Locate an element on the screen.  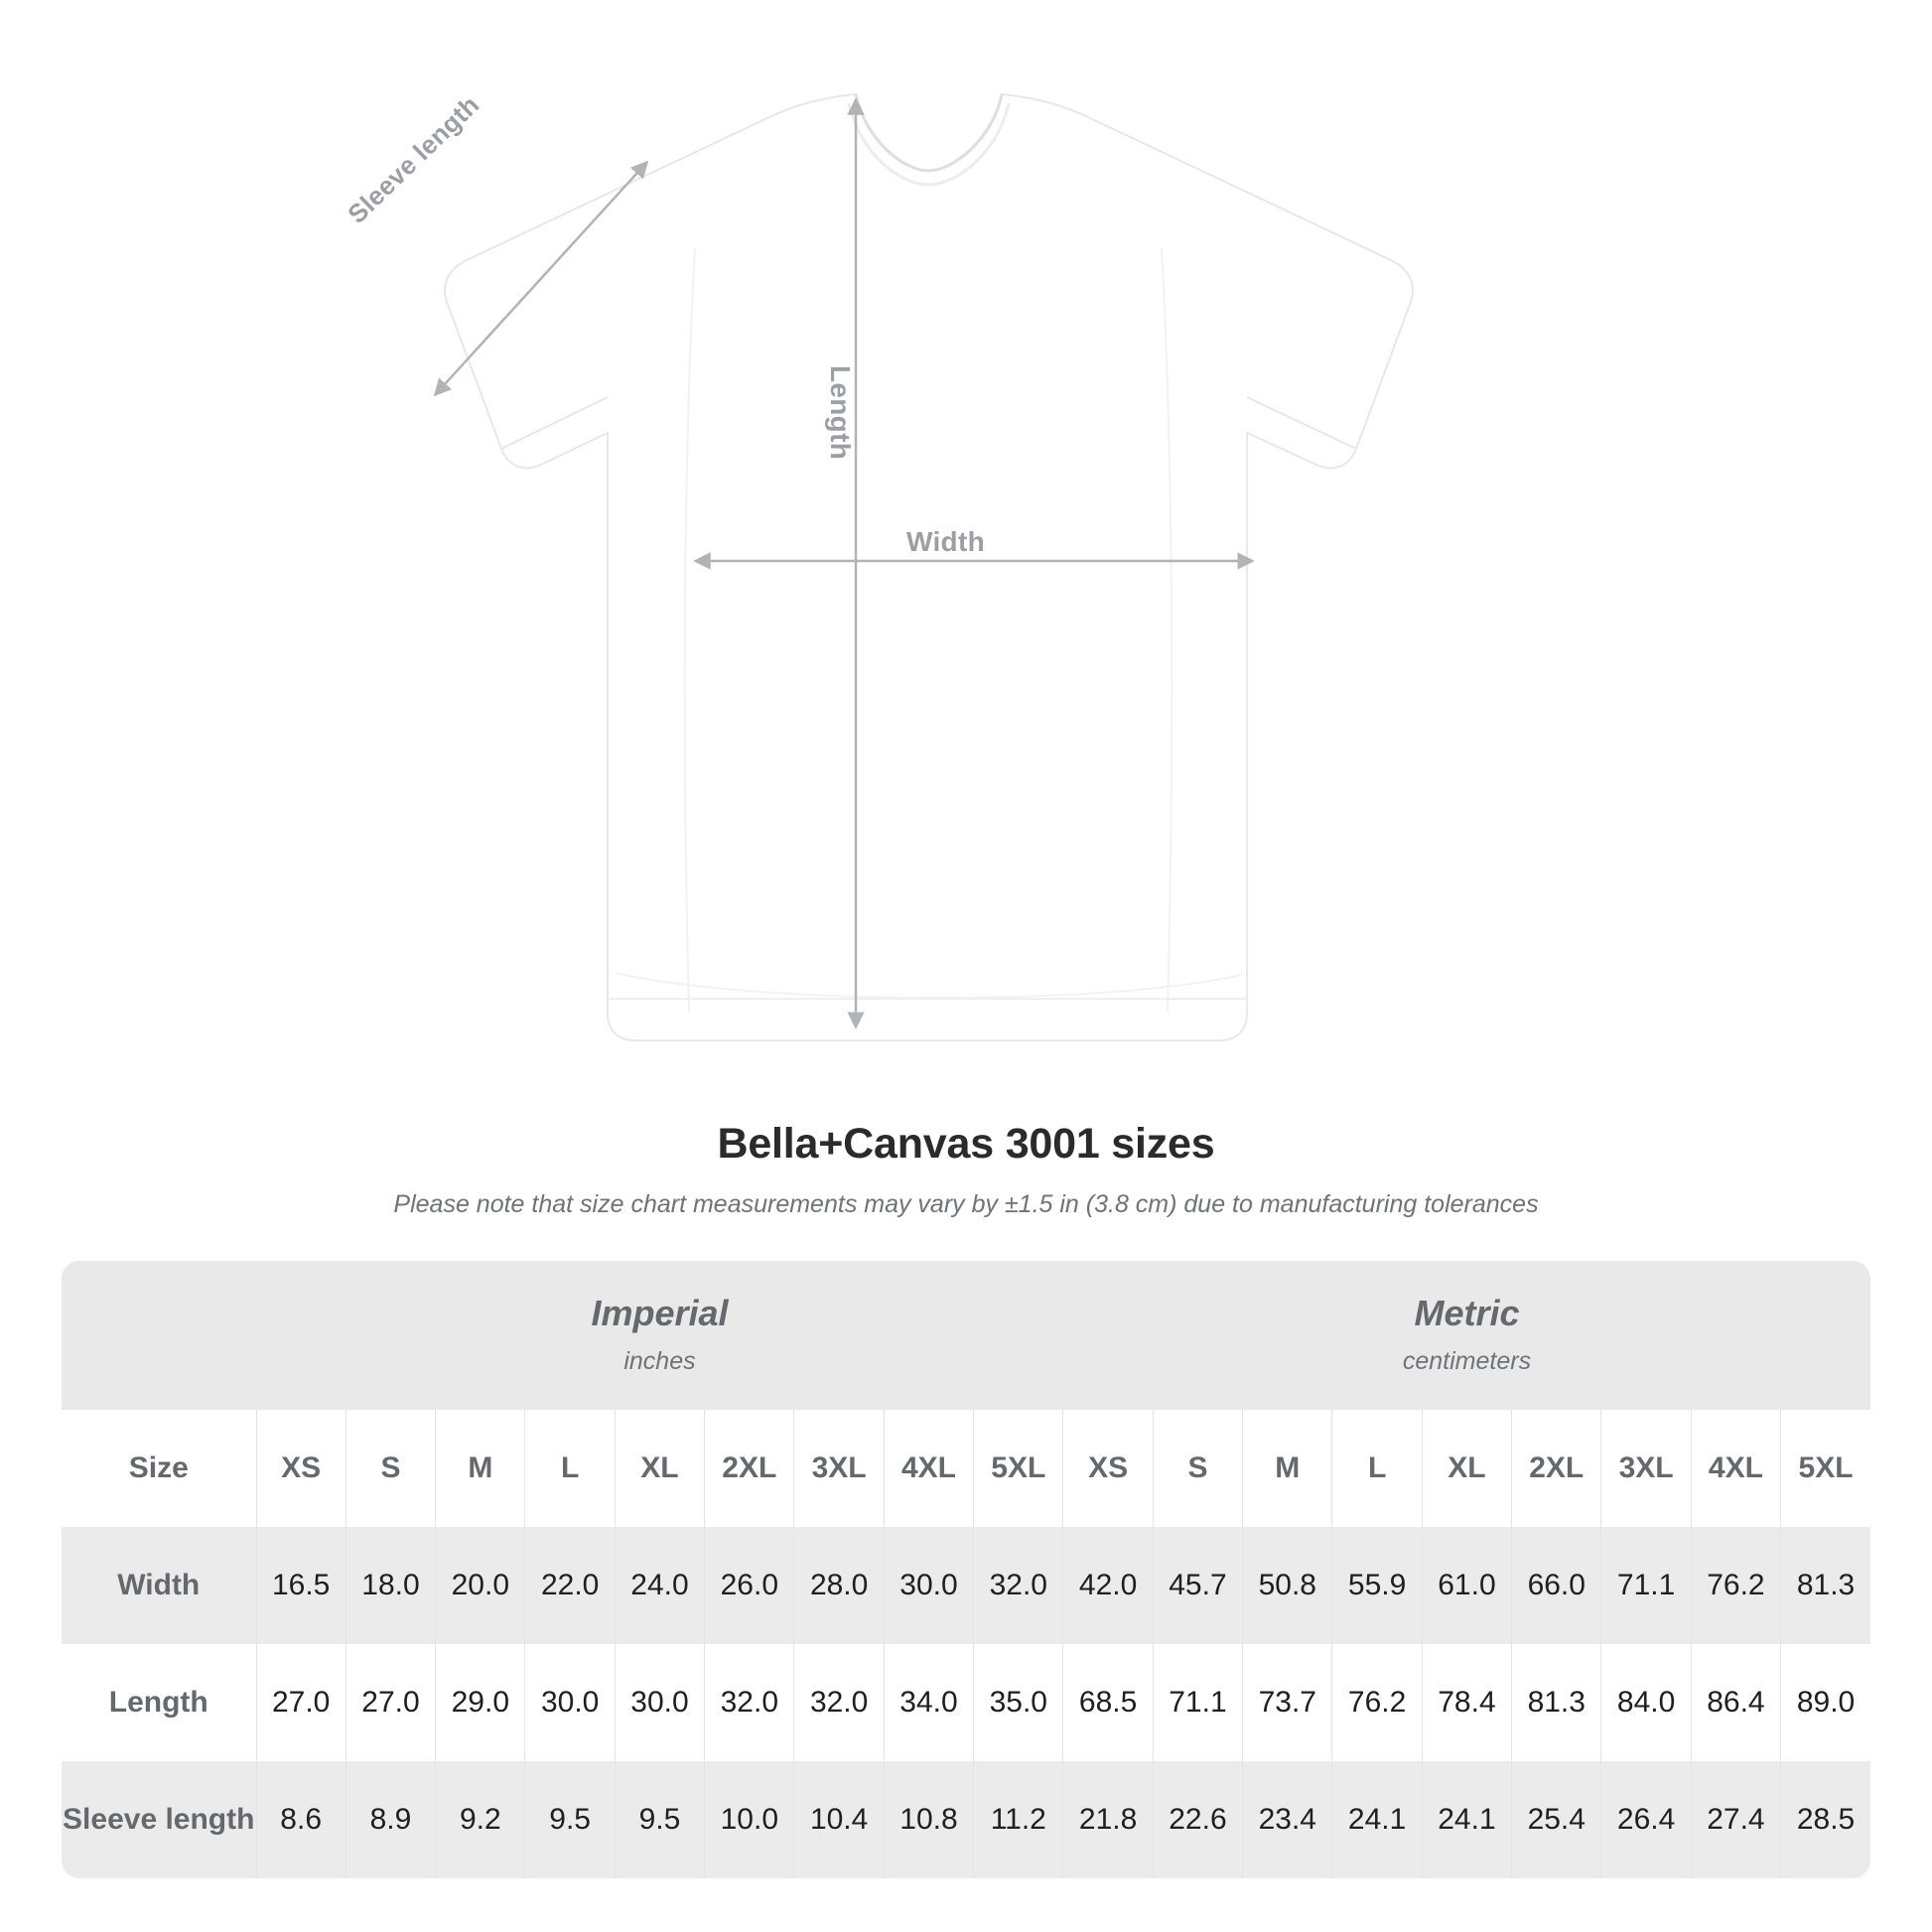
measurement-cell: 45.7 is located at coordinates (1197, 1586).